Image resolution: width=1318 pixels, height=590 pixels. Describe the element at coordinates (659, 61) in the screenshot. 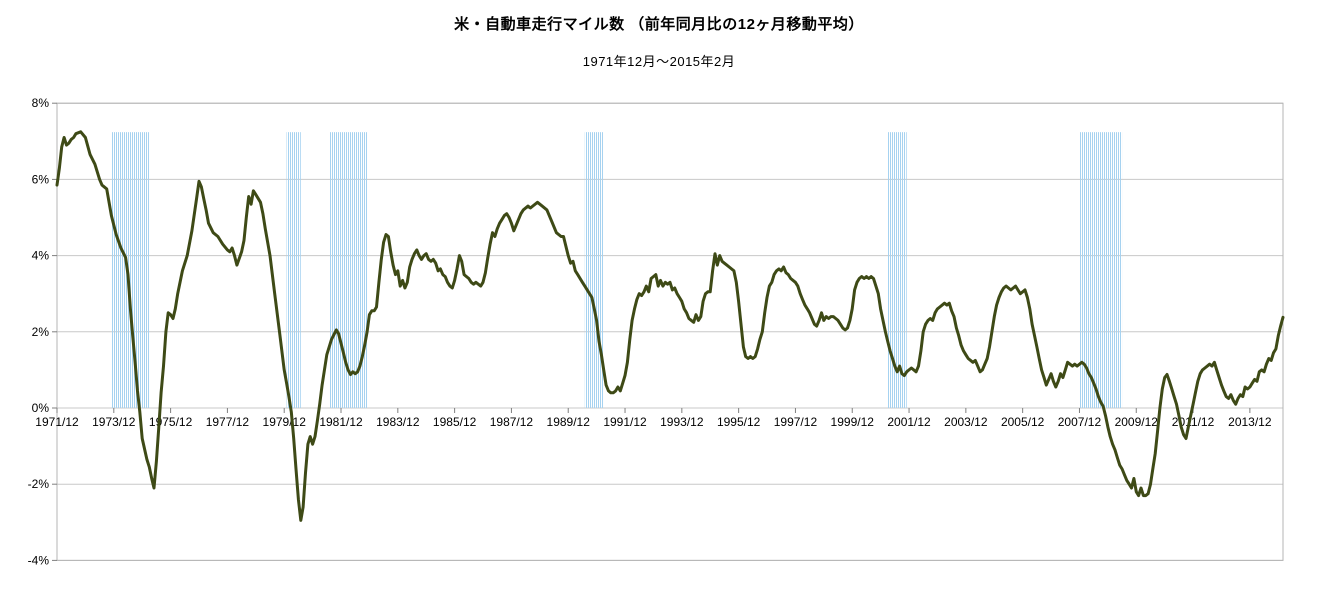

I see `chart-subtitle: 1971年12月～2015年2月` at that location.